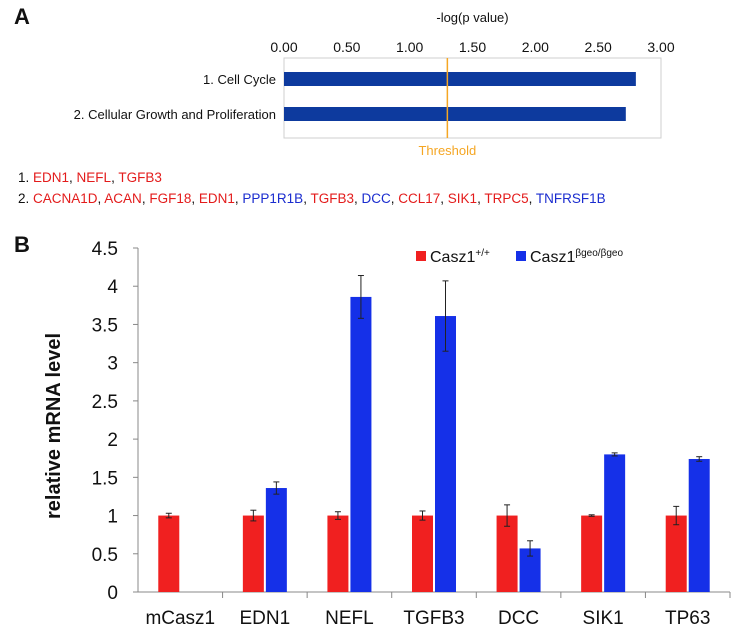 This screenshot has width=740, height=631. I want to click on x-tick-label: 2.00, so click(535, 47).